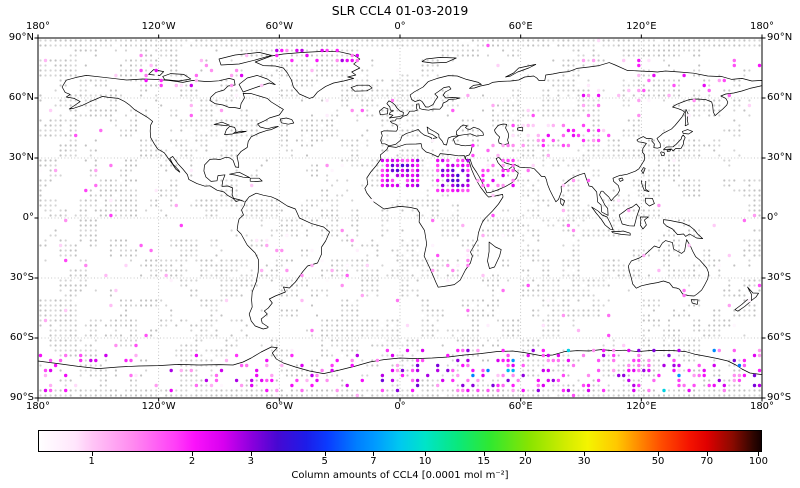 The width and height of the screenshot is (800, 488). Describe the element at coordinates (584, 461) in the screenshot. I see `colorbar-tick-label: 30` at that location.